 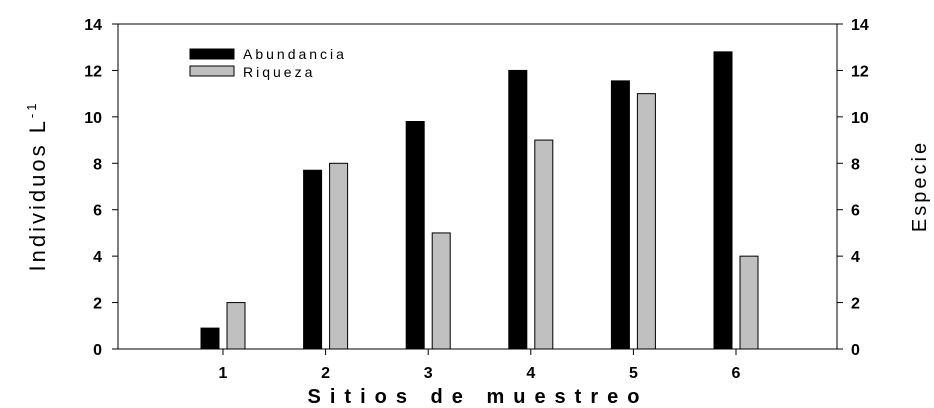 I want to click on x-tick-label: 2, so click(x=325, y=373).